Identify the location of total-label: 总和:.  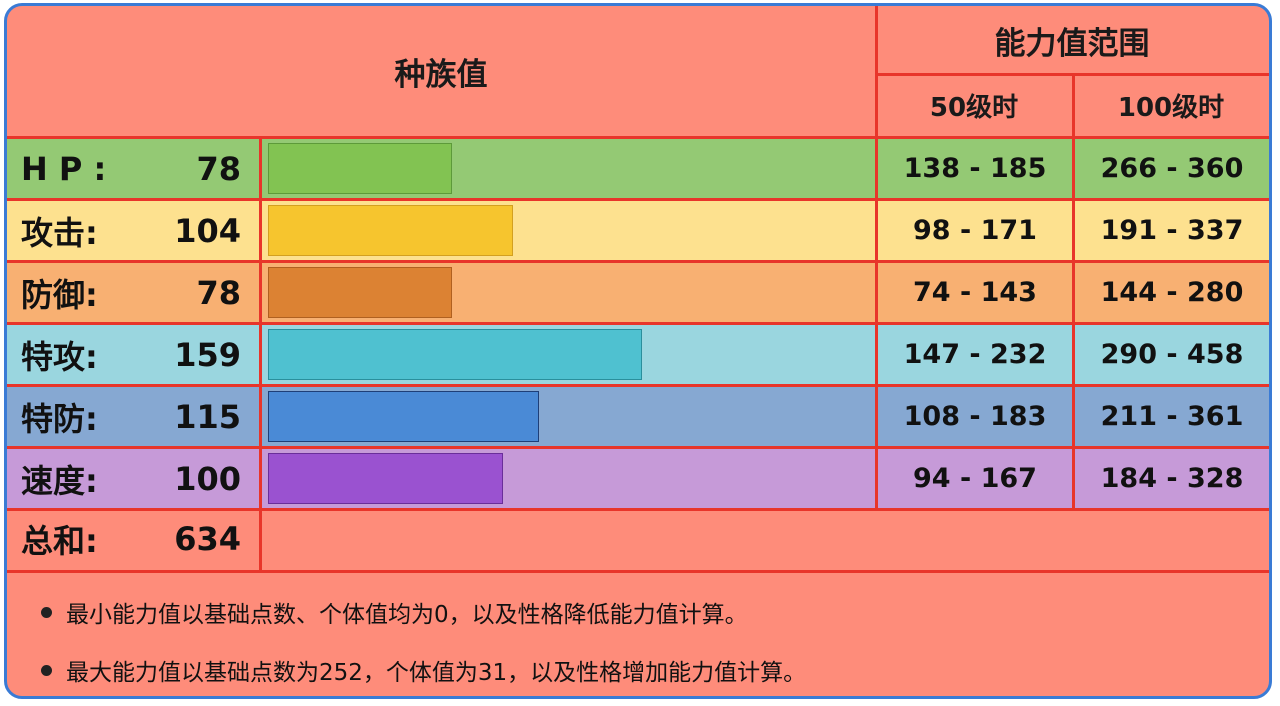
(59, 541).